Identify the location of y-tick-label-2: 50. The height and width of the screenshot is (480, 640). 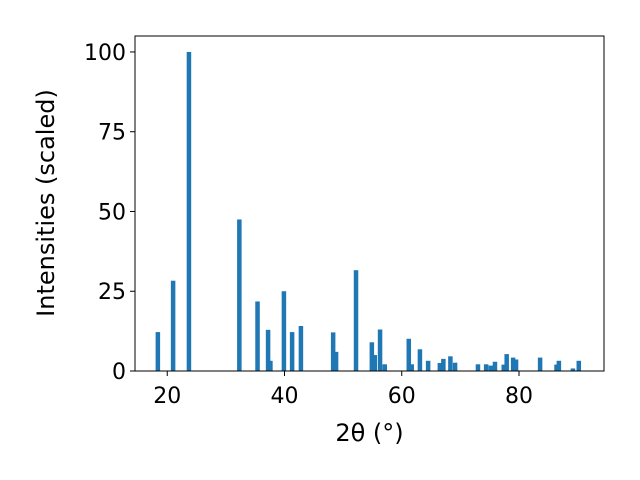
(112, 212).